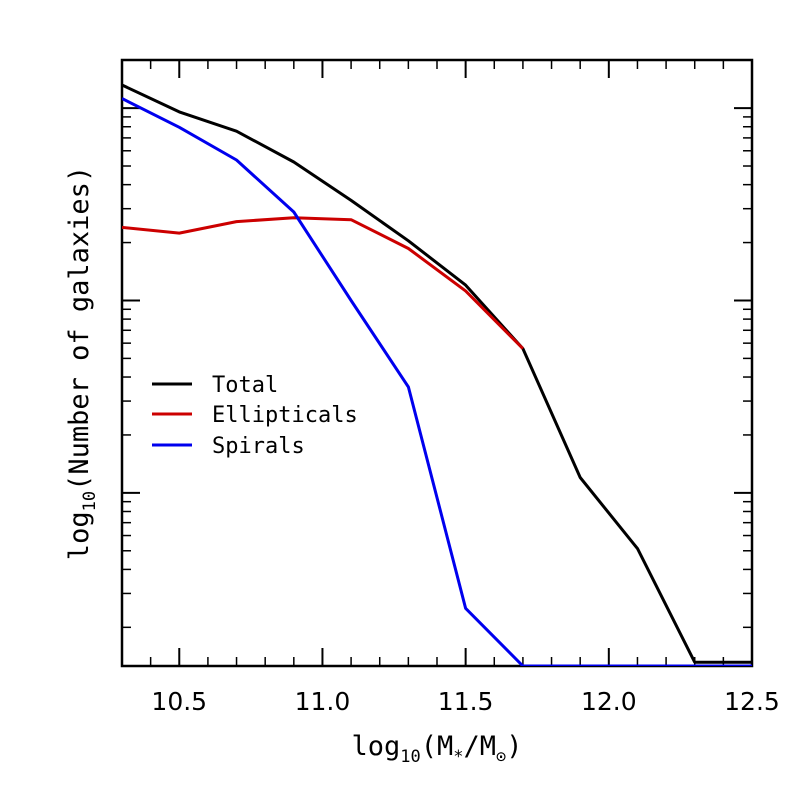 The height and width of the screenshot is (789, 789). What do you see at coordinates (258, 446) in the screenshot?
I see `legend-label-spirals: Spirals` at bounding box center [258, 446].